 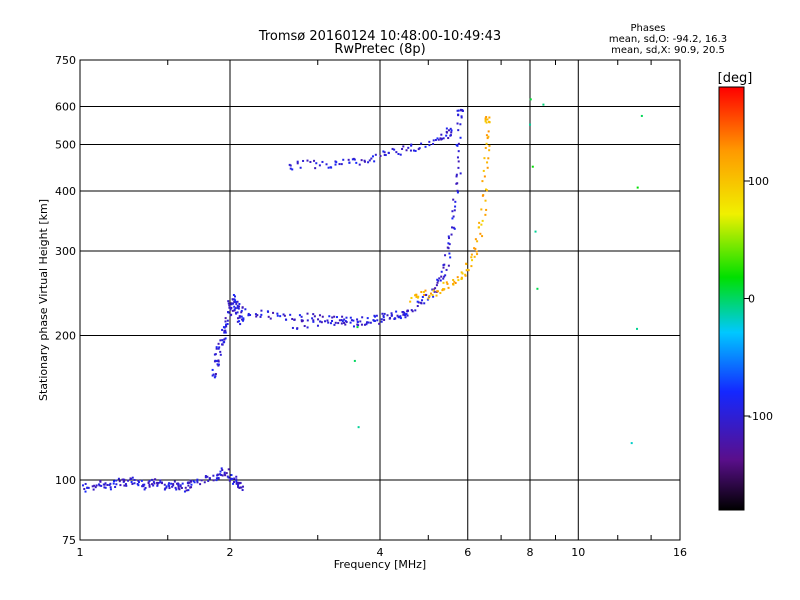 I want to click on colorbar-ticks: 100 0 -100, so click(x=758, y=299).